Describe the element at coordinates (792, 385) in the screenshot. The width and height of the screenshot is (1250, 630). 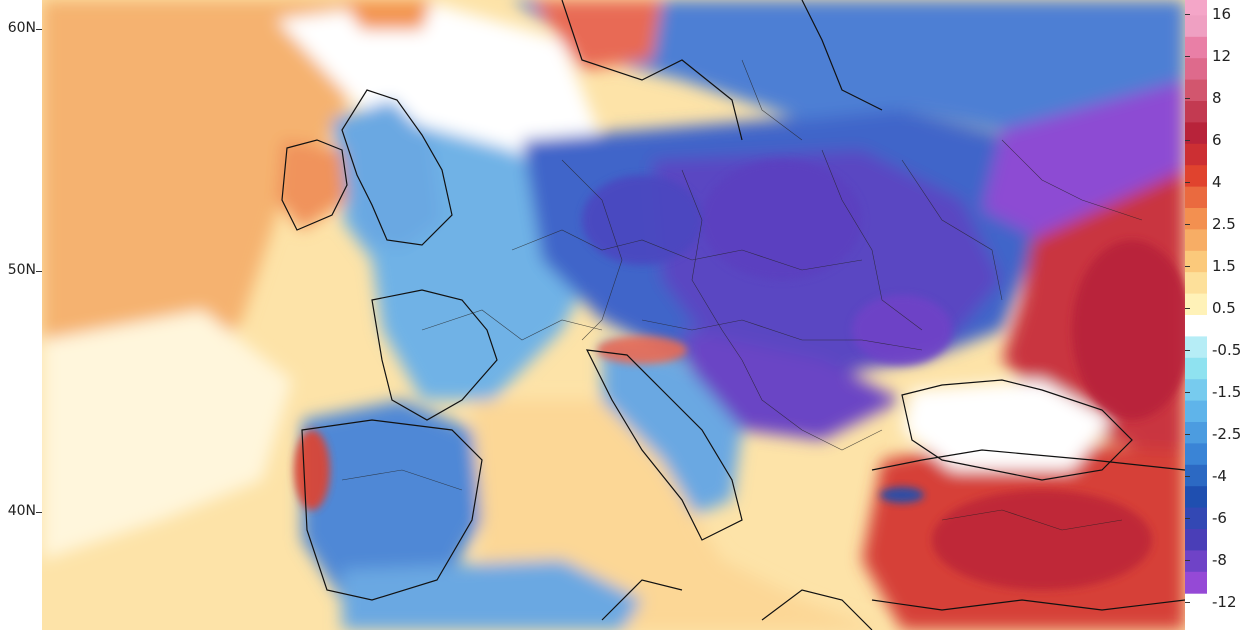
I see `balkans-purple` at that location.